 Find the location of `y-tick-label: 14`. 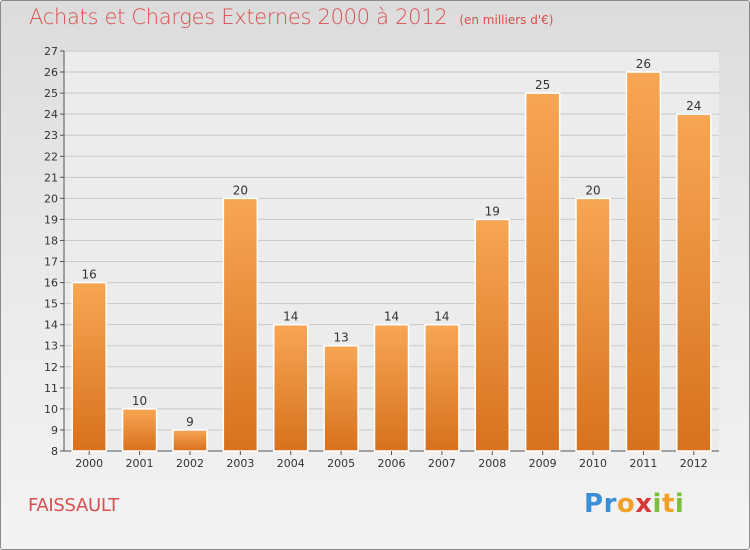

y-tick-label: 14 is located at coordinates (51, 325).